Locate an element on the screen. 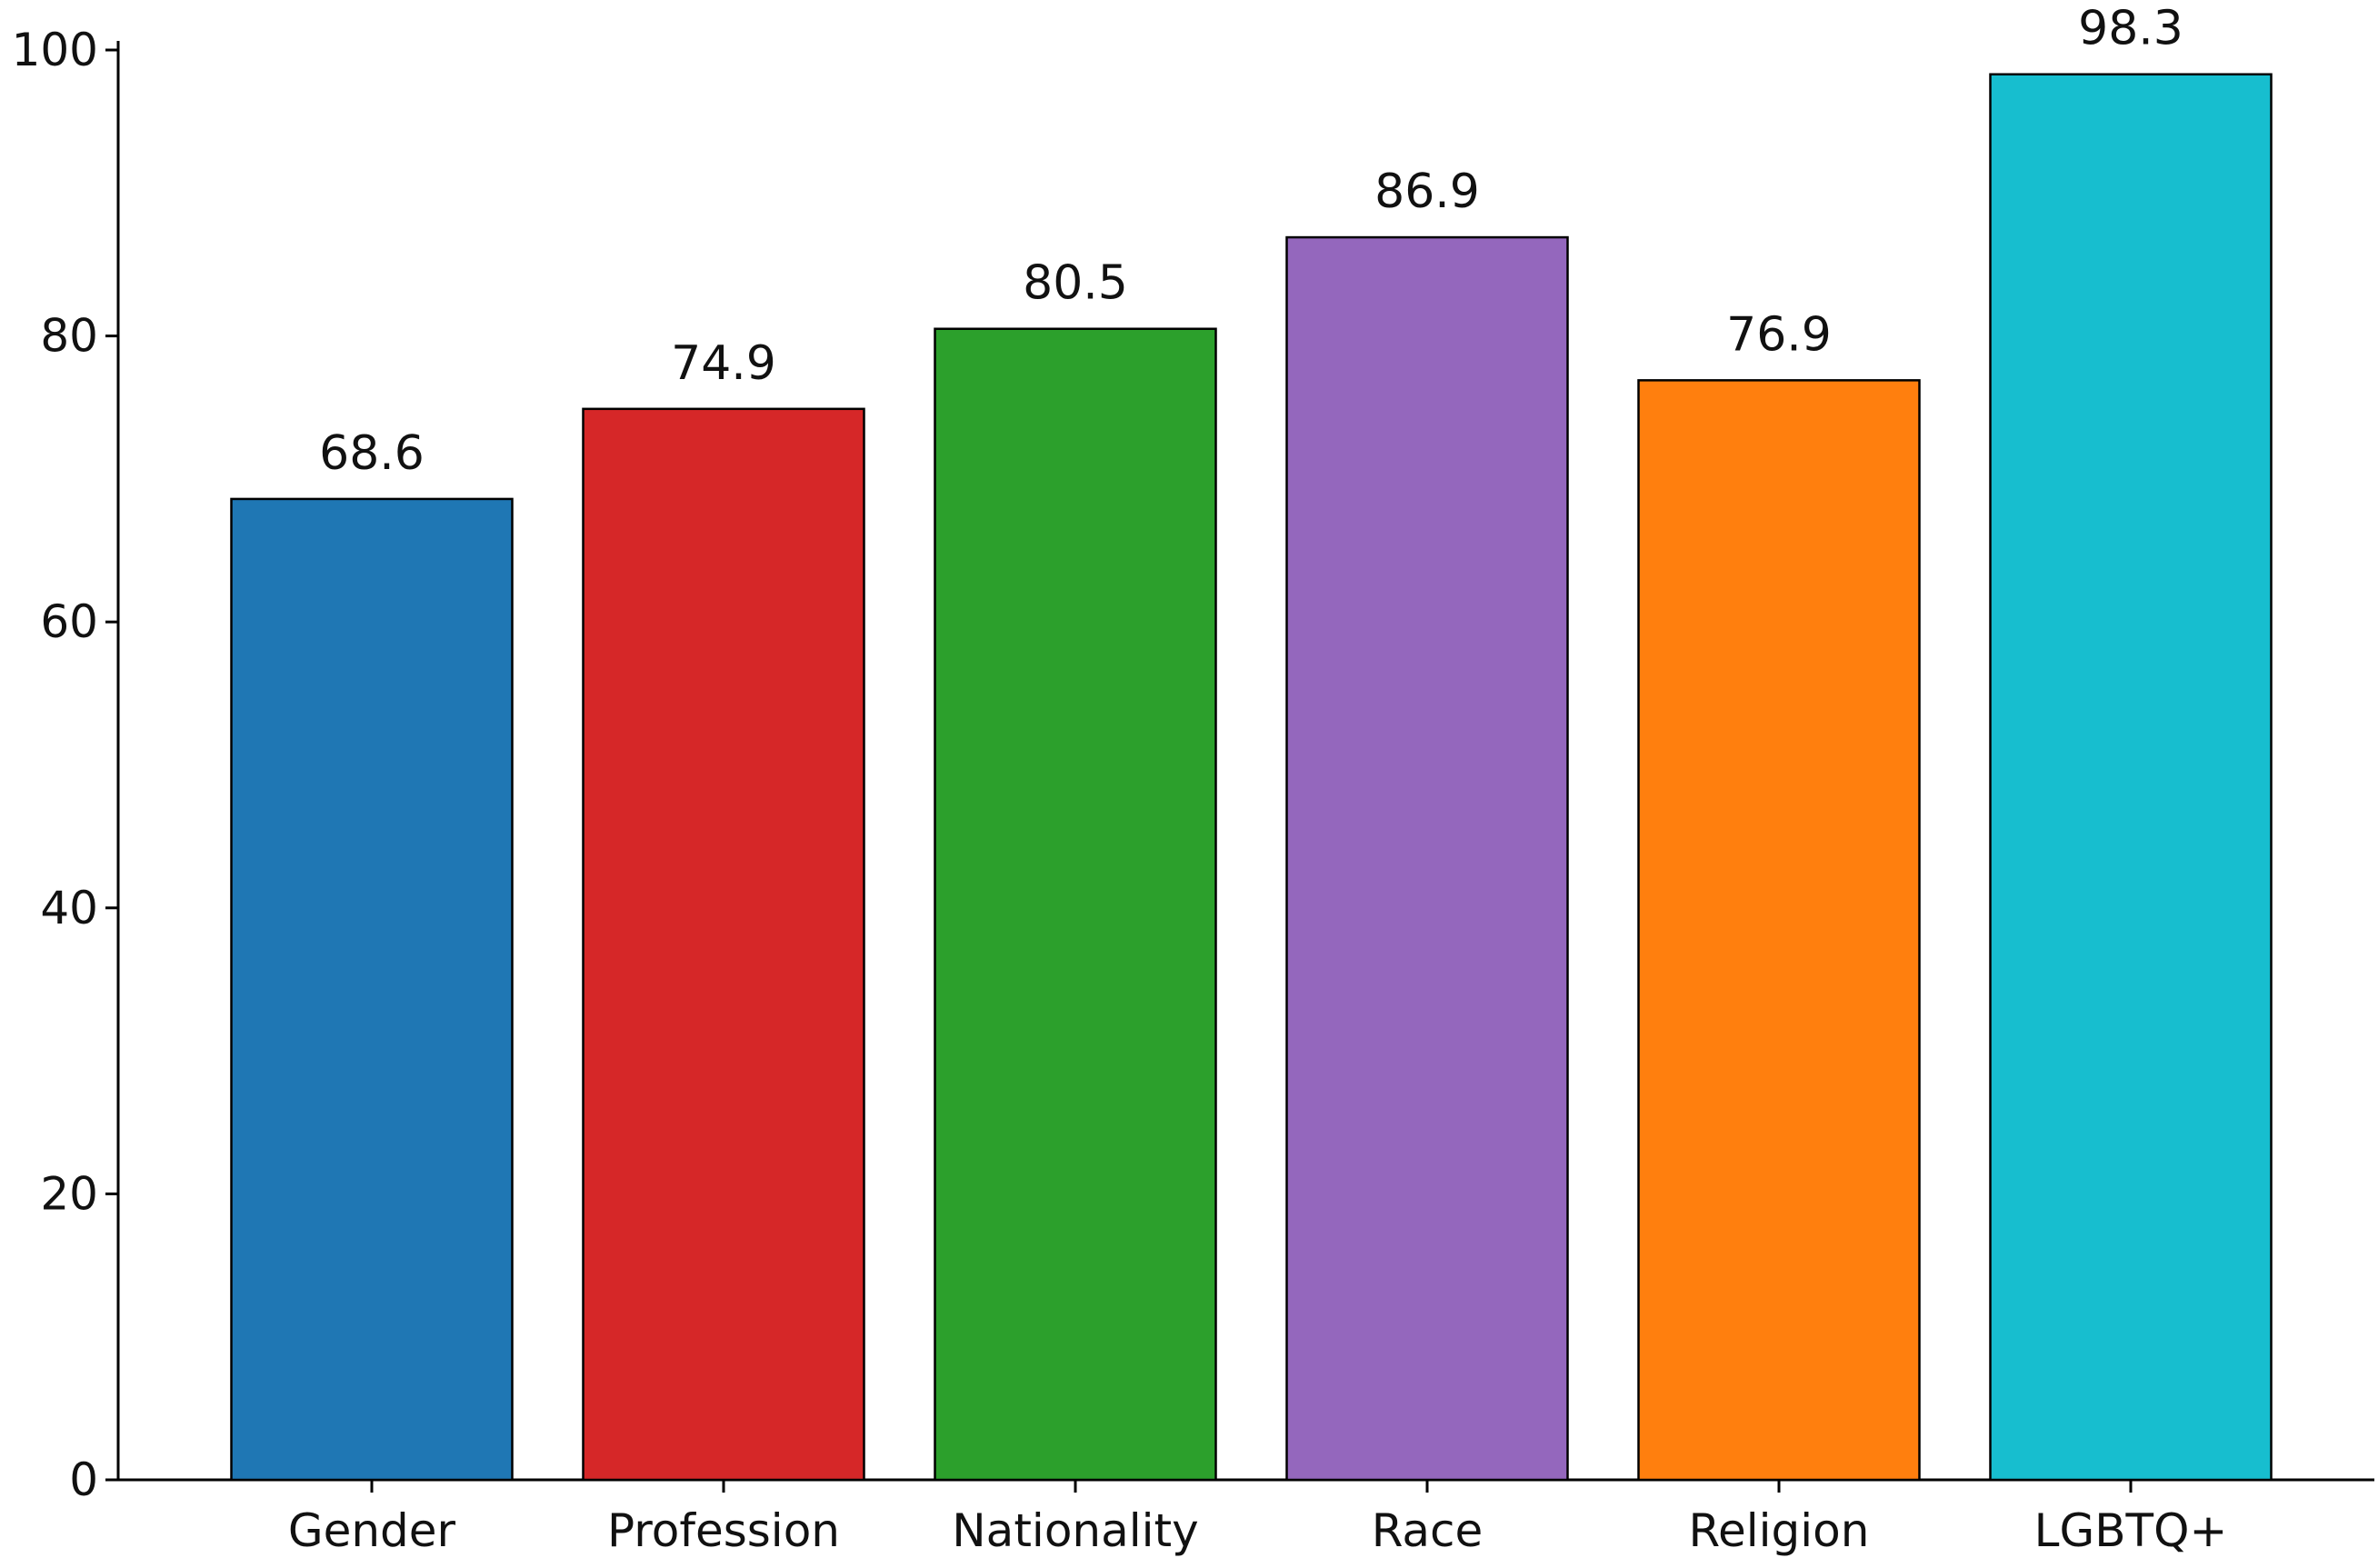  y-tick-label: 60 is located at coordinates (69, 622).